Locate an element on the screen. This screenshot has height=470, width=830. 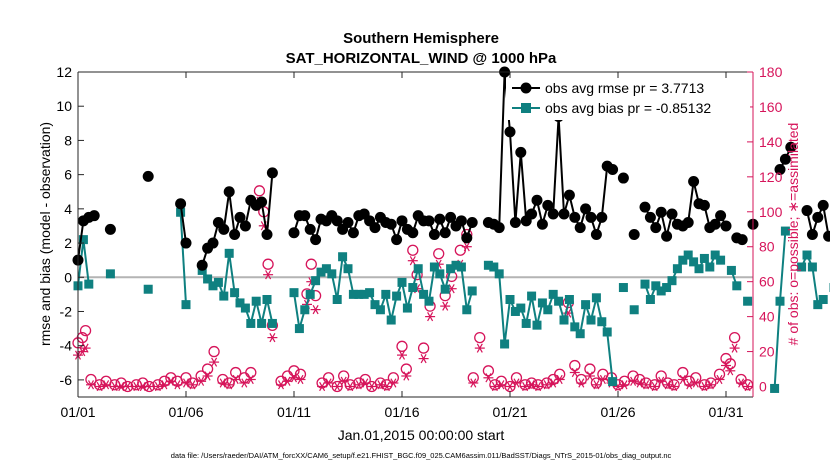
right-axis-tick-label: 40 is located at coordinates (767, 317).